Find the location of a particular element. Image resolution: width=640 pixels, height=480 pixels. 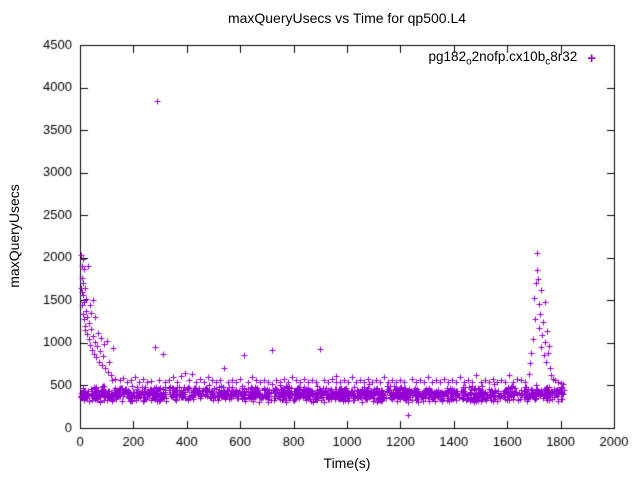

legend-series-label: pg182o2nofp.cx10bc8r32 is located at coordinates (503, 58).